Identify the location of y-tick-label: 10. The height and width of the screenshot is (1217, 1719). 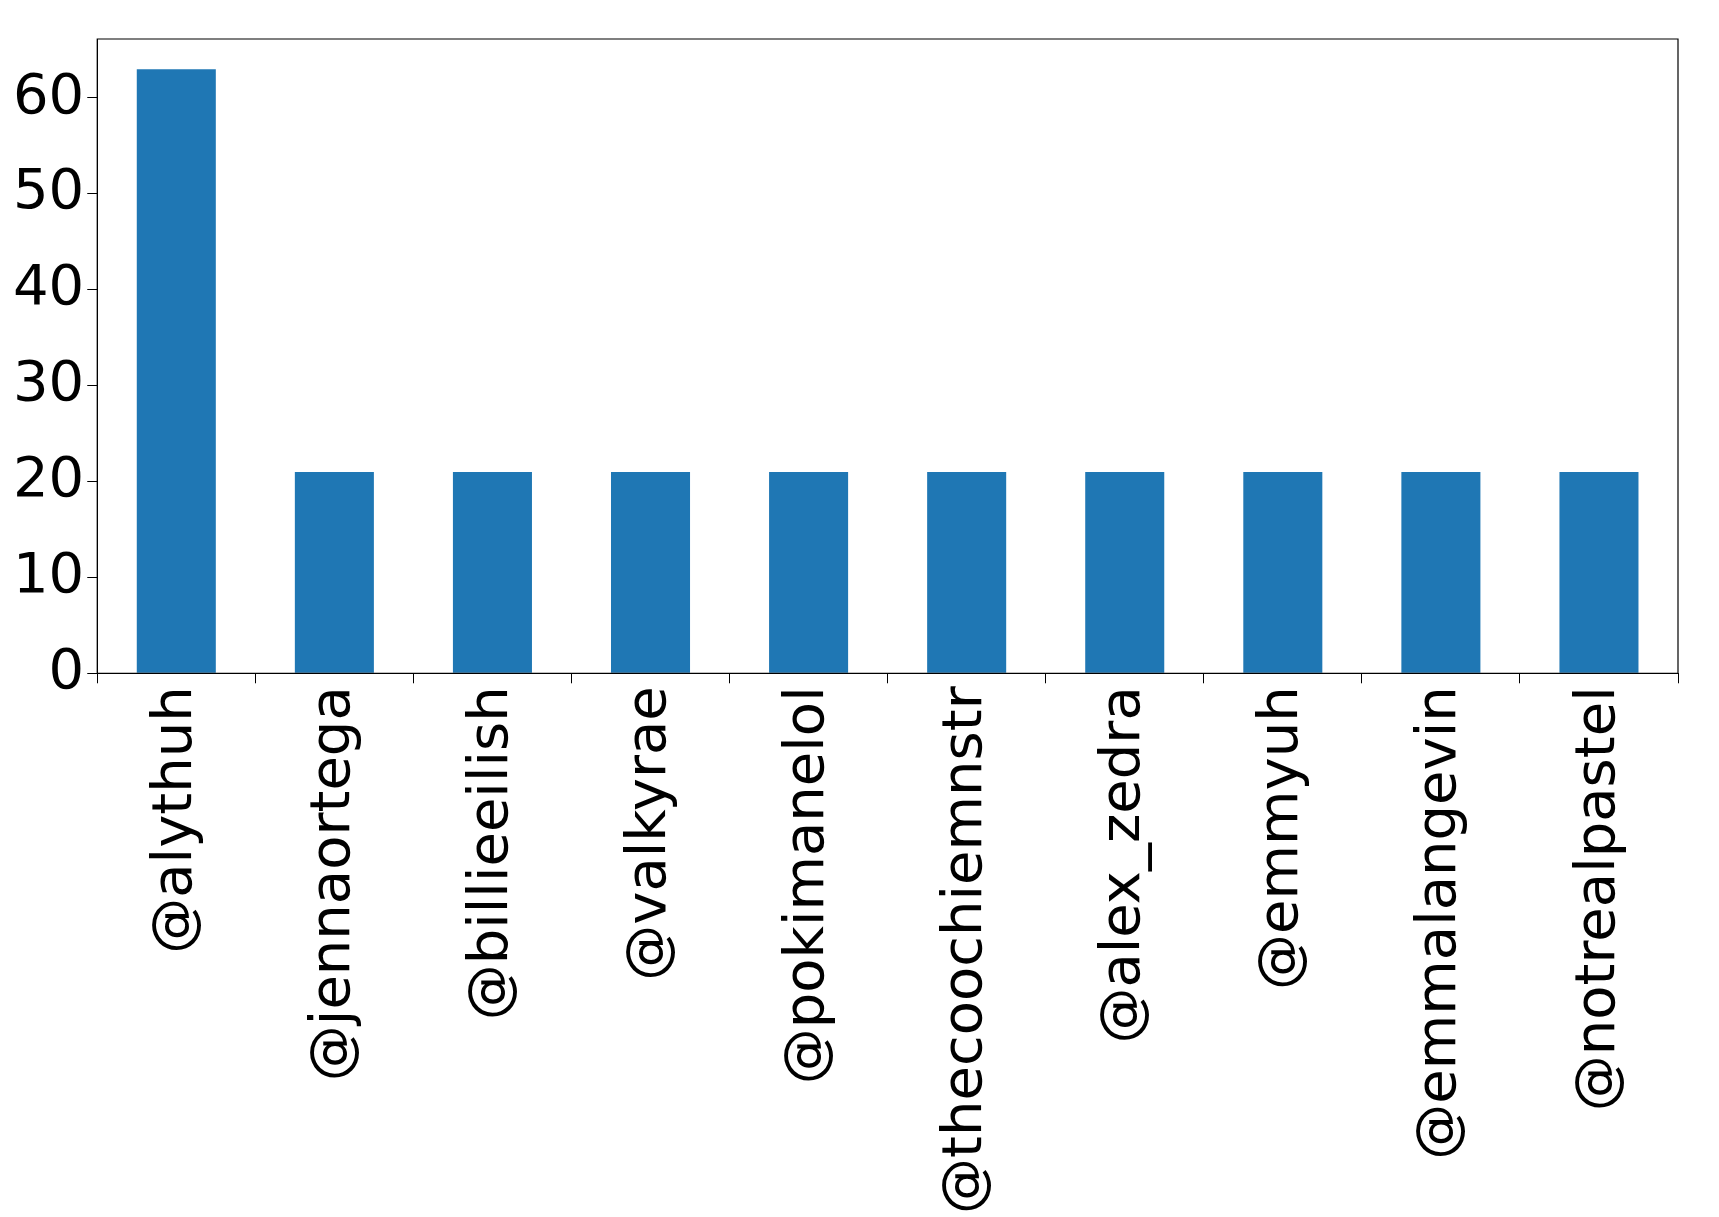
(48, 572).